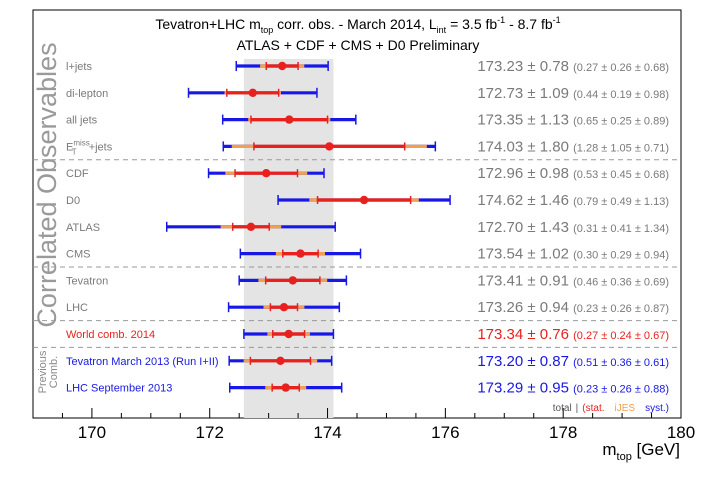  Describe the element at coordinates (87, 281) in the screenshot. I see `row-label: Tevatron` at that location.